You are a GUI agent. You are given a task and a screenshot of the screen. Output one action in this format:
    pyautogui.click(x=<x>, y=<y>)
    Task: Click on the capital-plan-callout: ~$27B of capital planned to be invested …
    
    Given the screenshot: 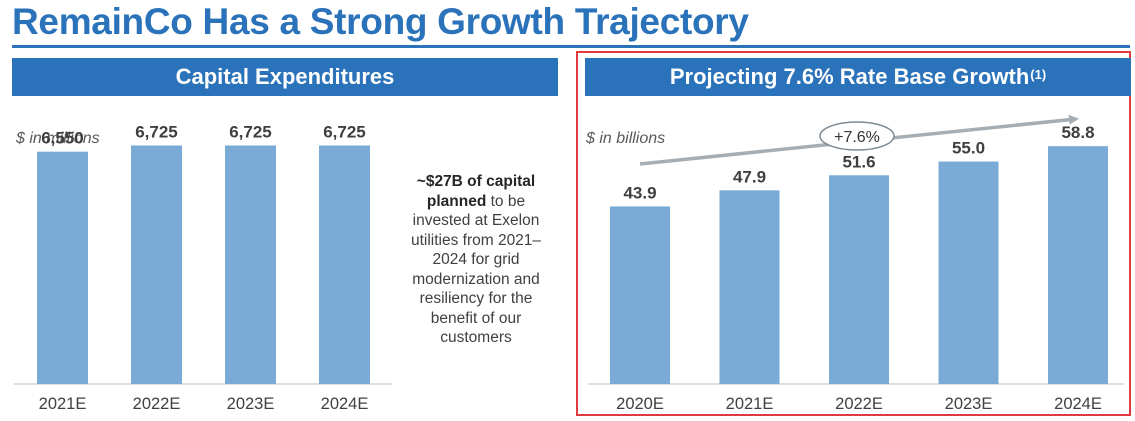 What is the action you would take?
    pyautogui.click(x=476, y=260)
    